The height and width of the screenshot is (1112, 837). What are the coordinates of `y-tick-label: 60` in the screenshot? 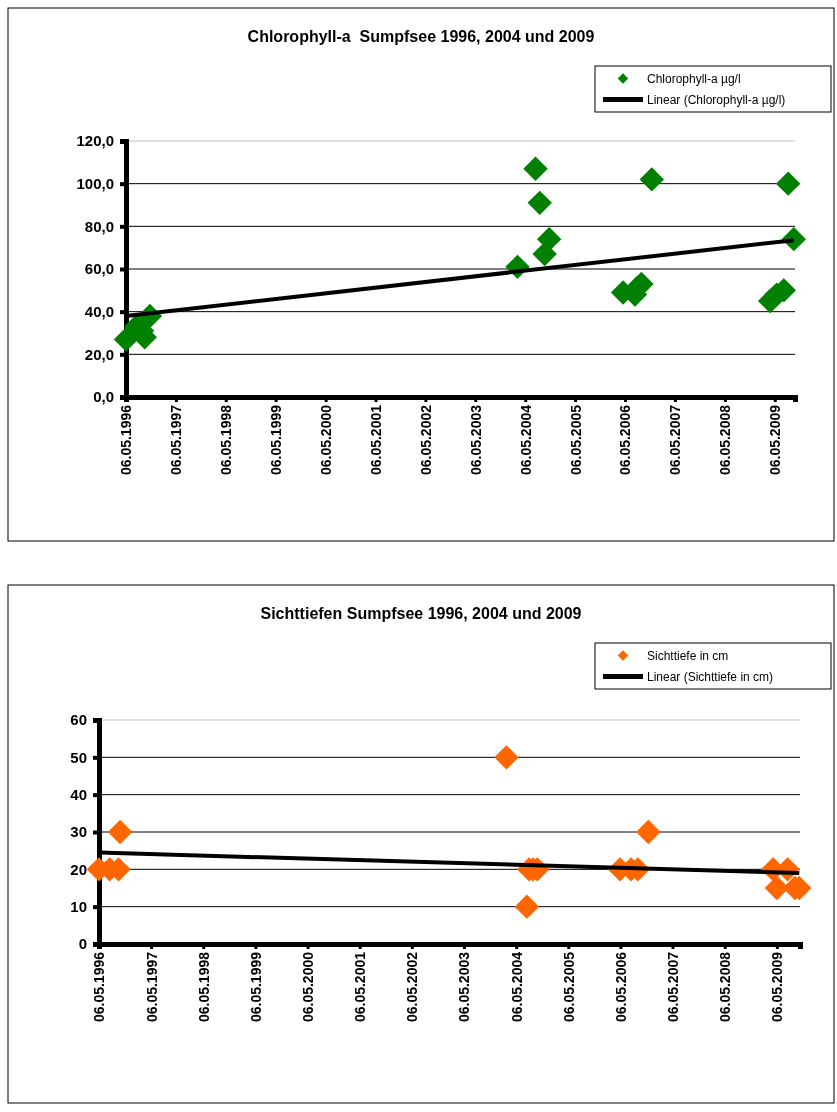 It's located at (78, 720).